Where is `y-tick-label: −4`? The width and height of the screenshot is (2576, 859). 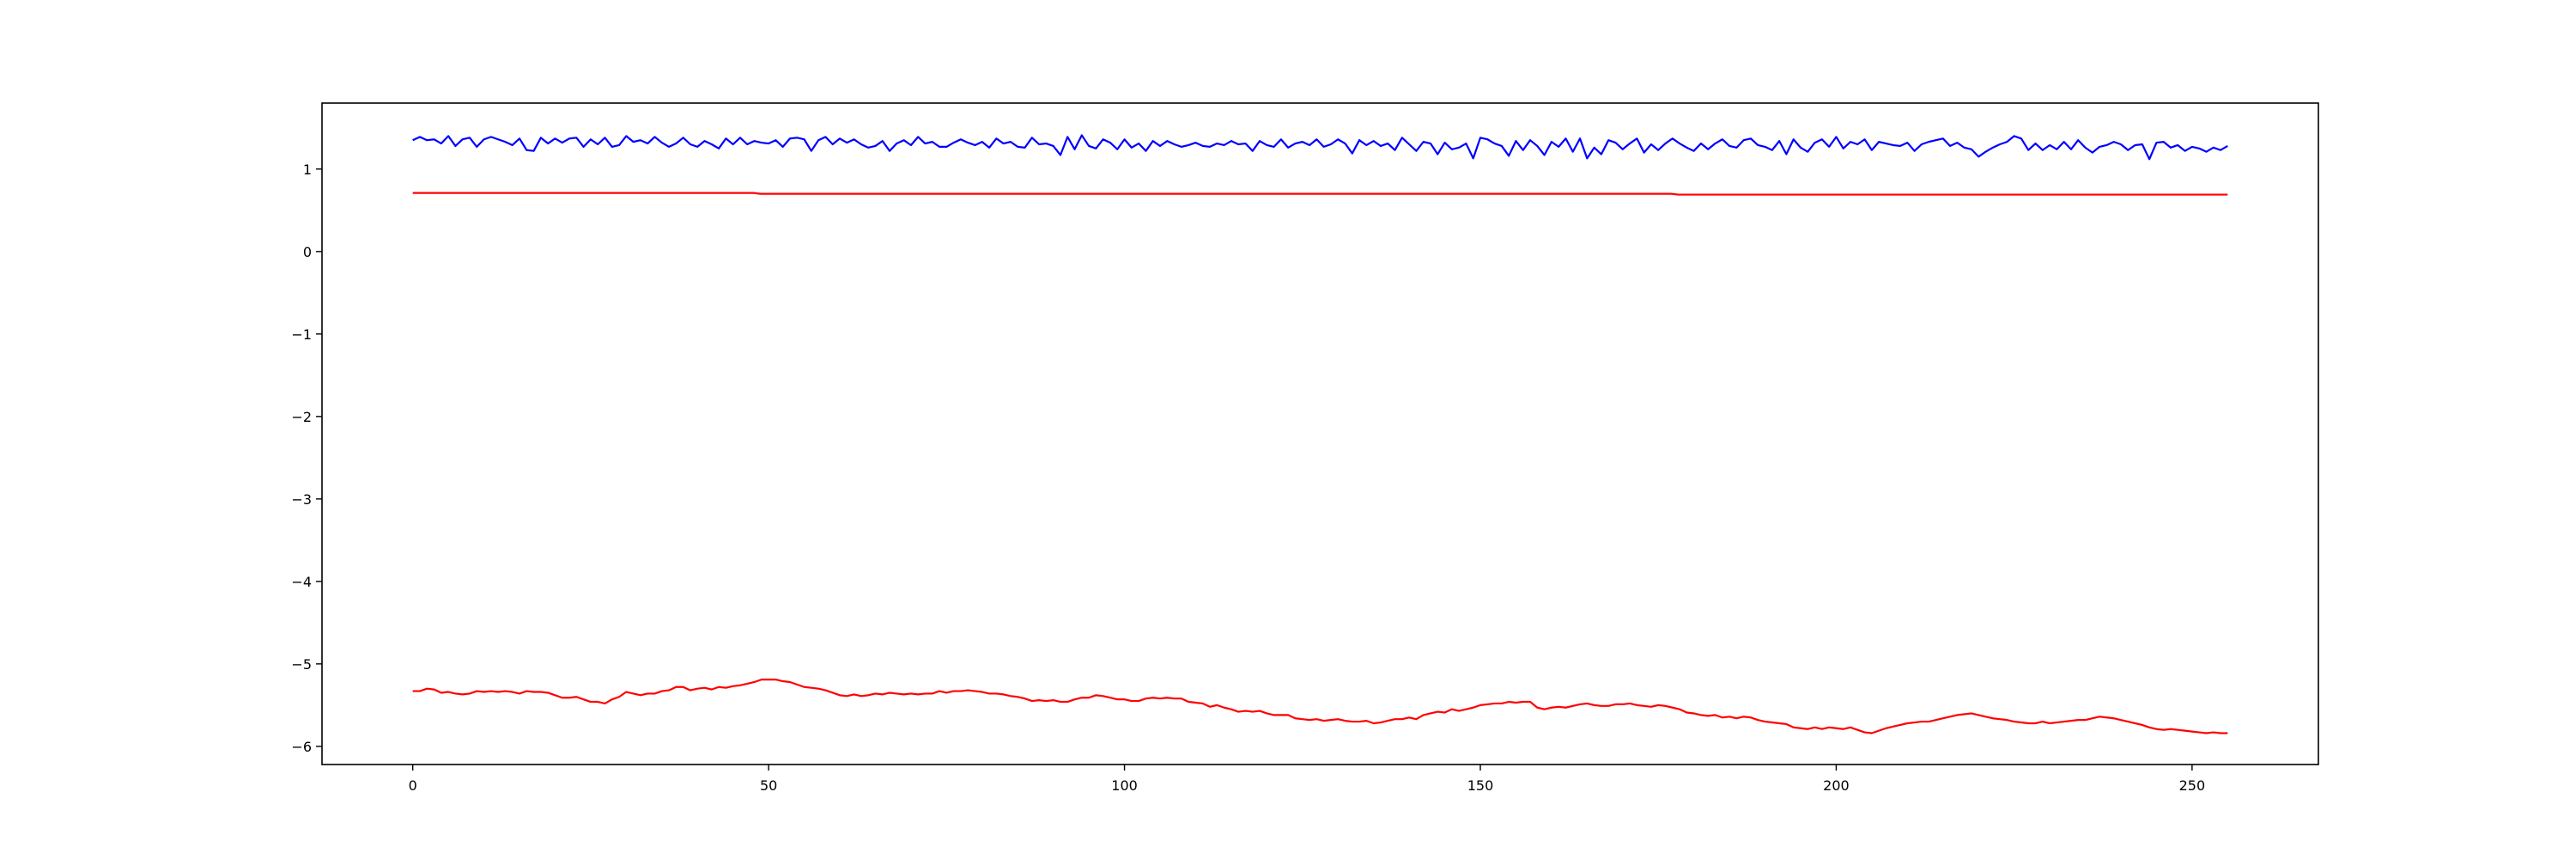
y-tick-label: −4 is located at coordinates (301, 582).